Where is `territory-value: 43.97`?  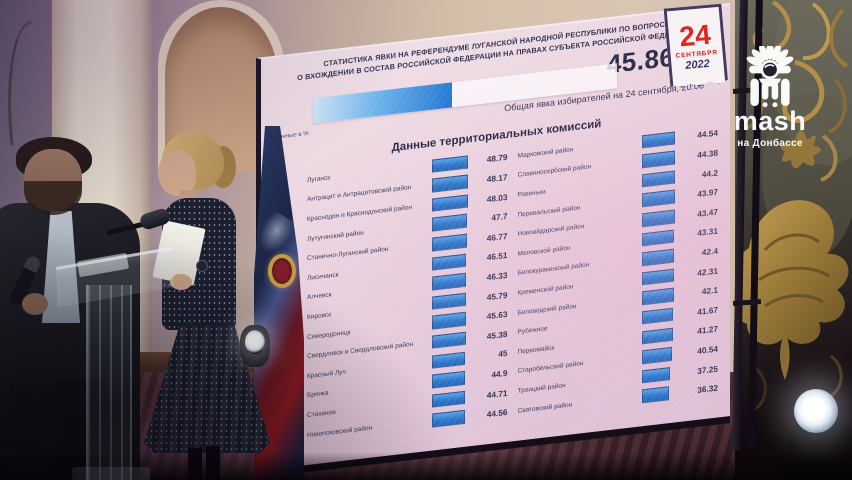 territory-value: 43.97 is located at coordinates (707, 193).